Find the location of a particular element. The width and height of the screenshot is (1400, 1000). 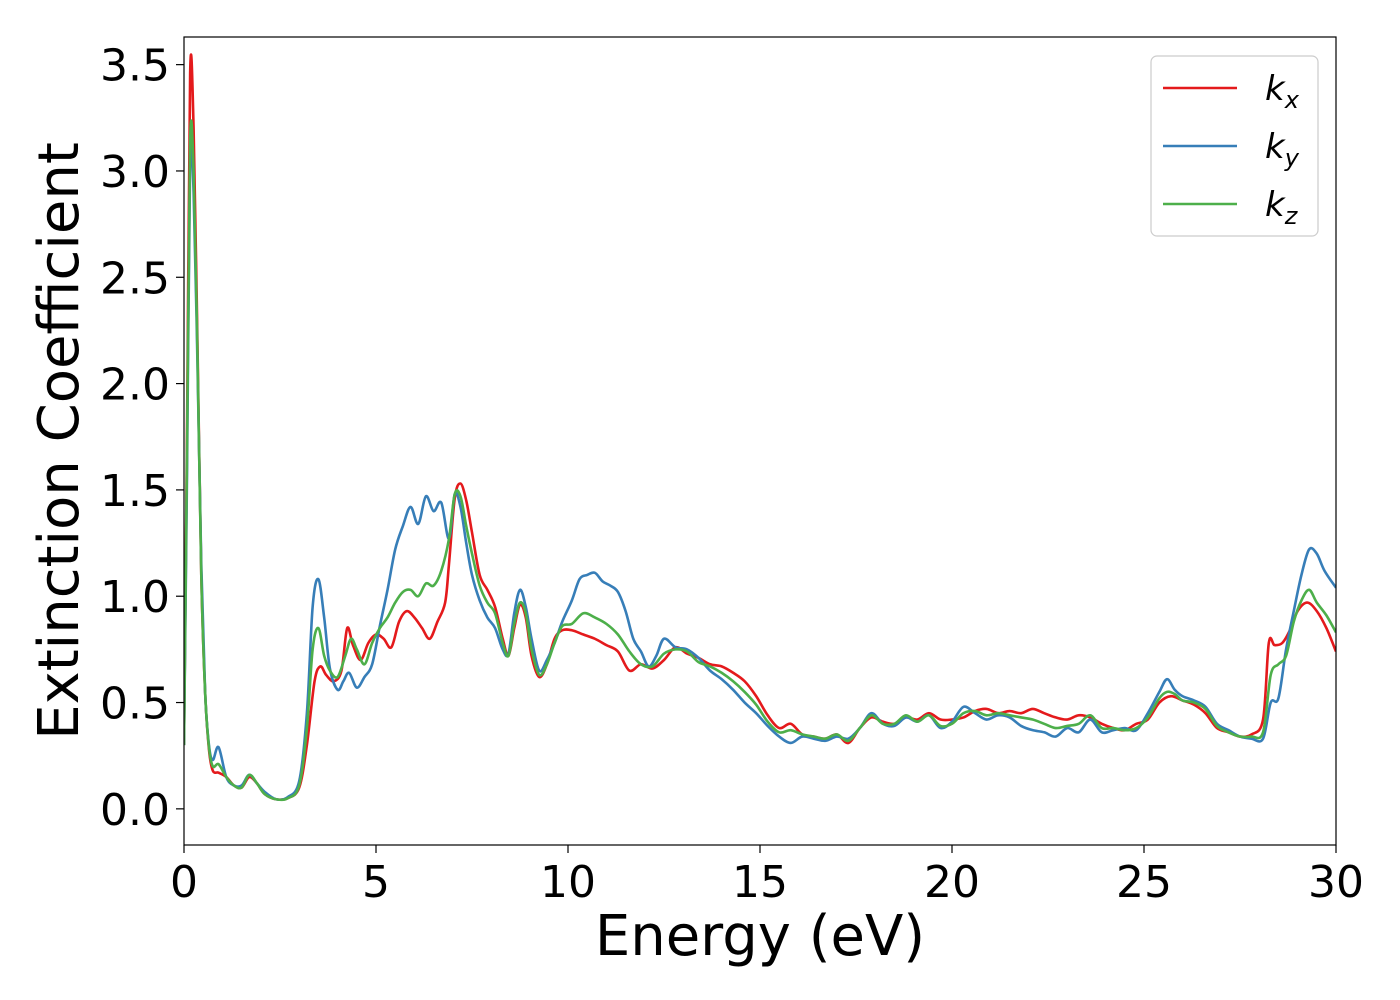

x-tick-label: 5 is located at coordinates (376, 882).